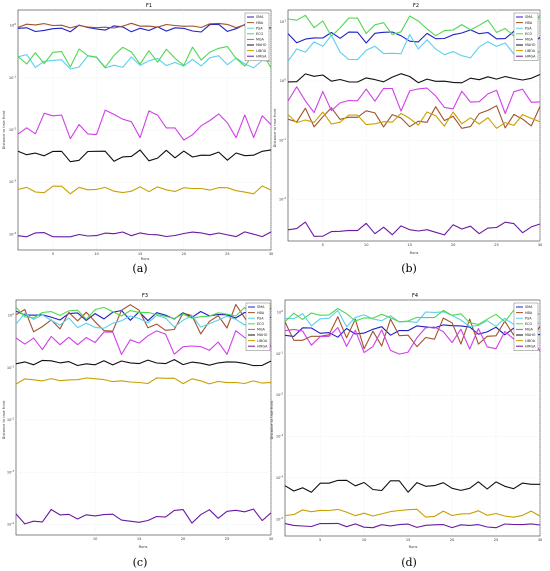 The image size is (550, 571). What do you see at coordinates (415, 296) in the screenshot?
I see `panel-d-title: F4` at bounding box center [415, 296].